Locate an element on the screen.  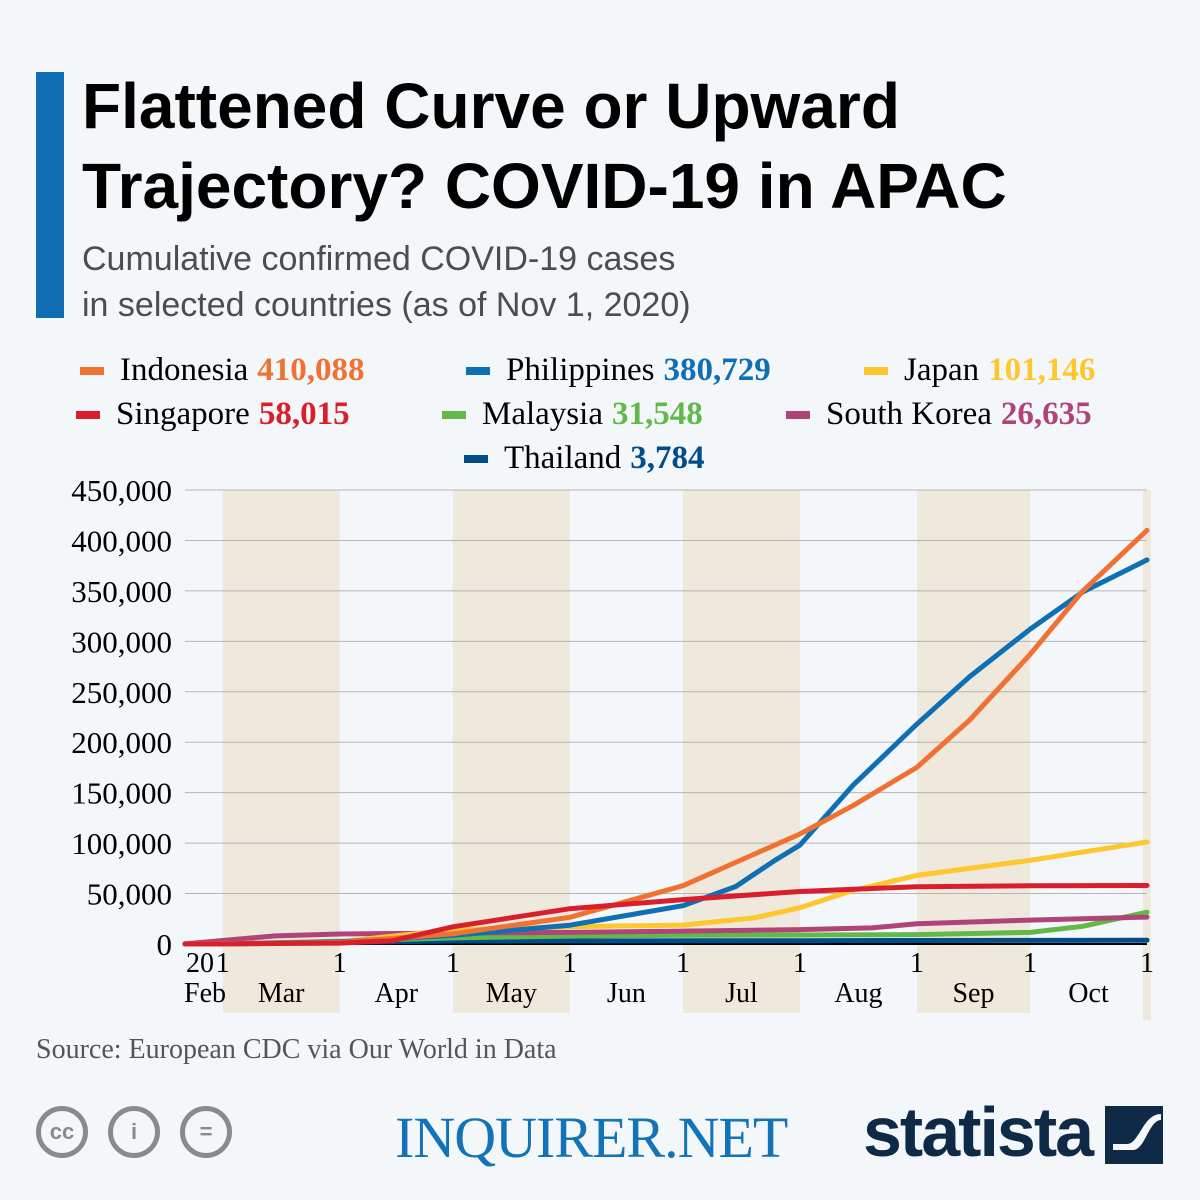
y-tick-label: 100,000 is located at coordinates (121, 843).